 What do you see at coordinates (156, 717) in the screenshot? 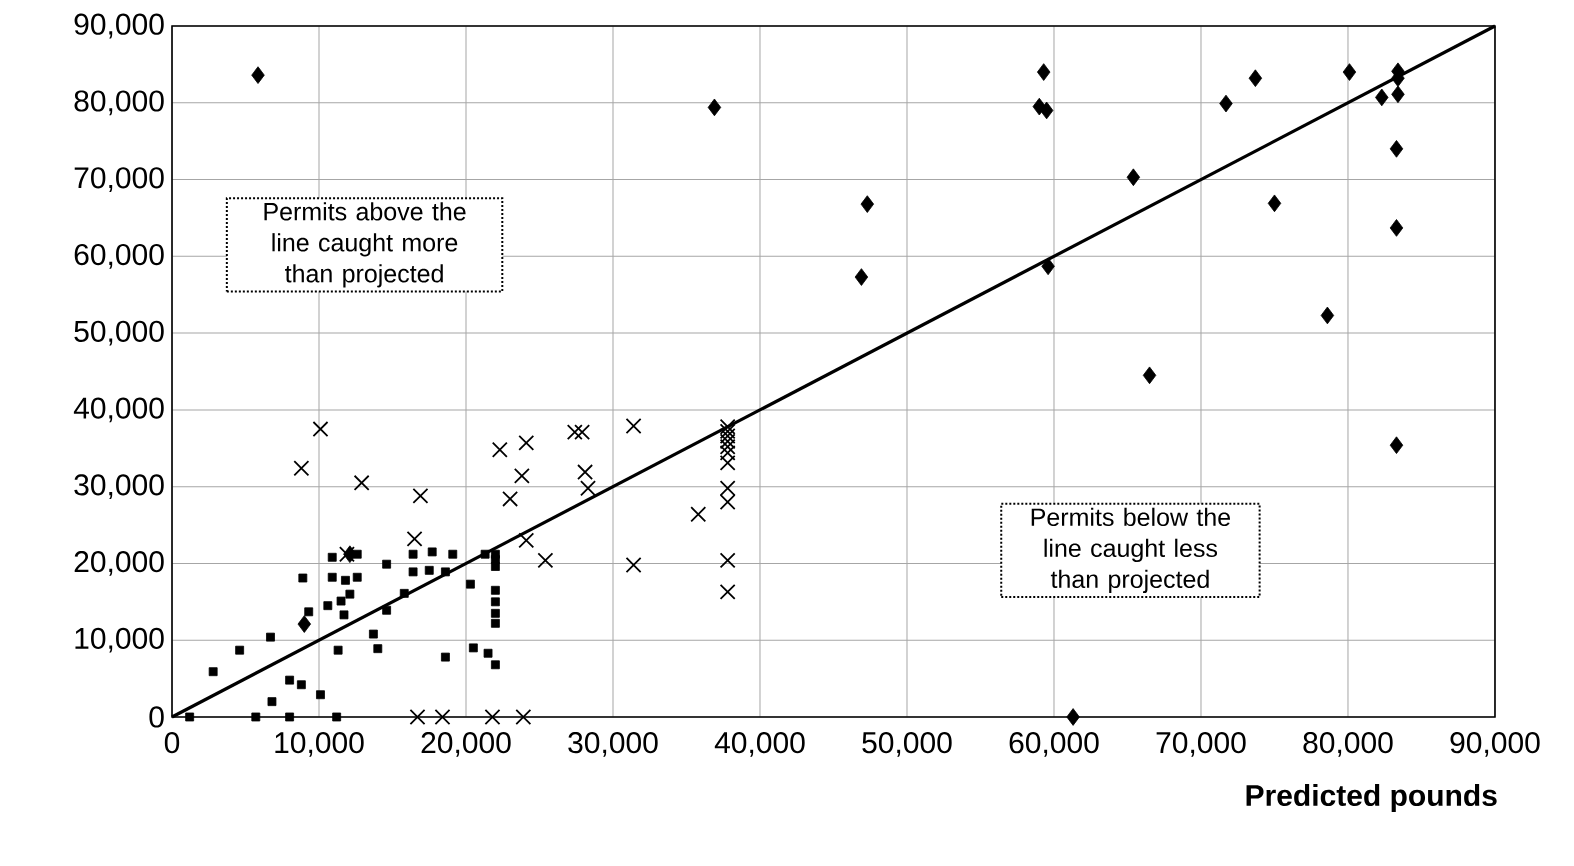
I see `y-tick-label: 0` at bounding box center [156, 717].